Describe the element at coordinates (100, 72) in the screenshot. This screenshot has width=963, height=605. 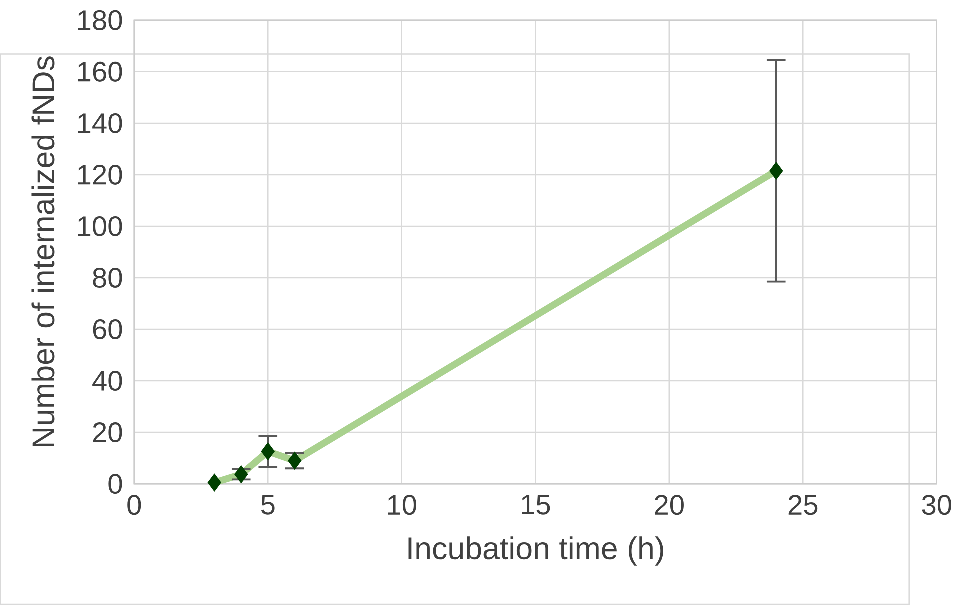
I see `y-tick-label: 160` at that location.